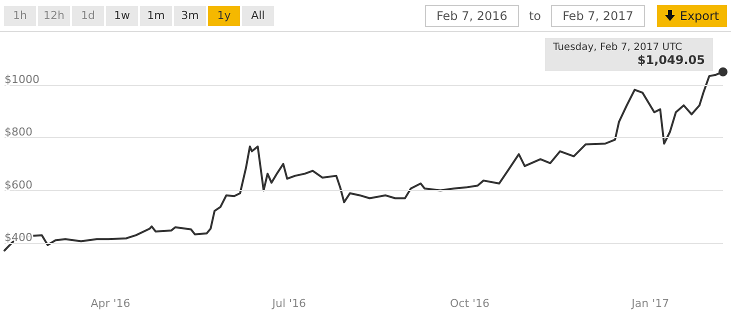 The width and height of the screenshot is (731, 317). What do you see at coordinates (470, 303) in the screenshot?
I see `x-tick-label: Oct '16` at bounding box center [470, 303].